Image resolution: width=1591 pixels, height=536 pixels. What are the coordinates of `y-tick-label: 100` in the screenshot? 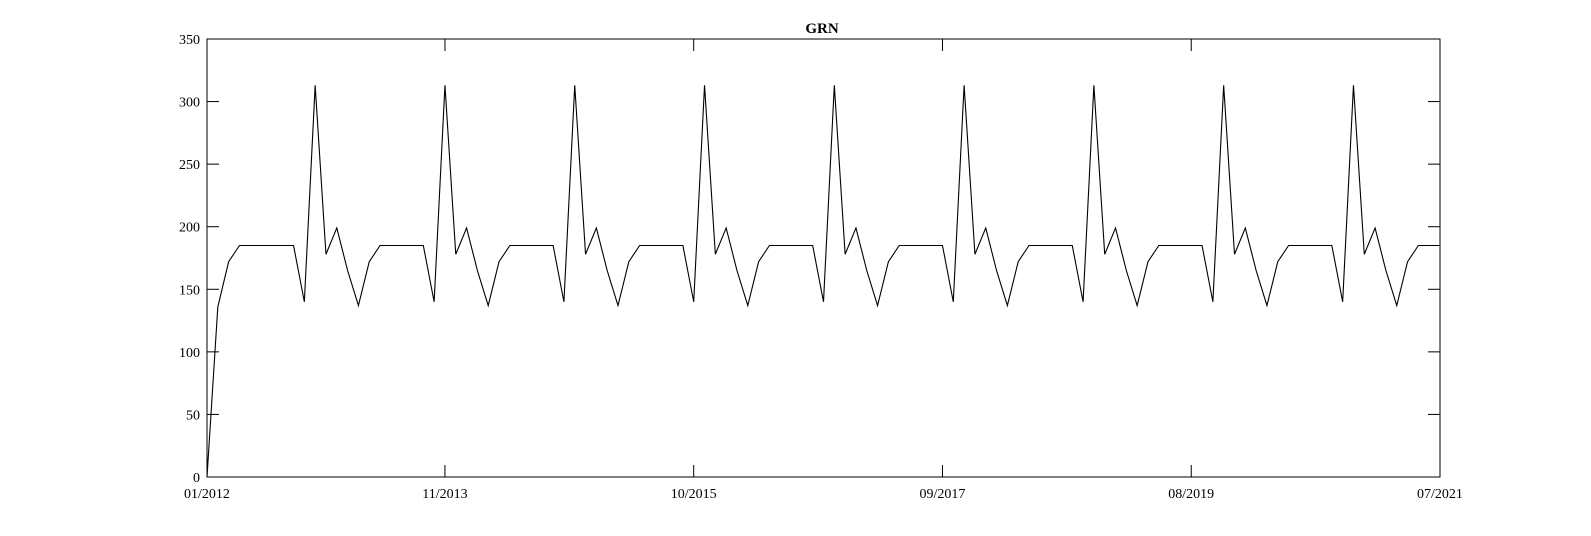 It's located at (189, 353).